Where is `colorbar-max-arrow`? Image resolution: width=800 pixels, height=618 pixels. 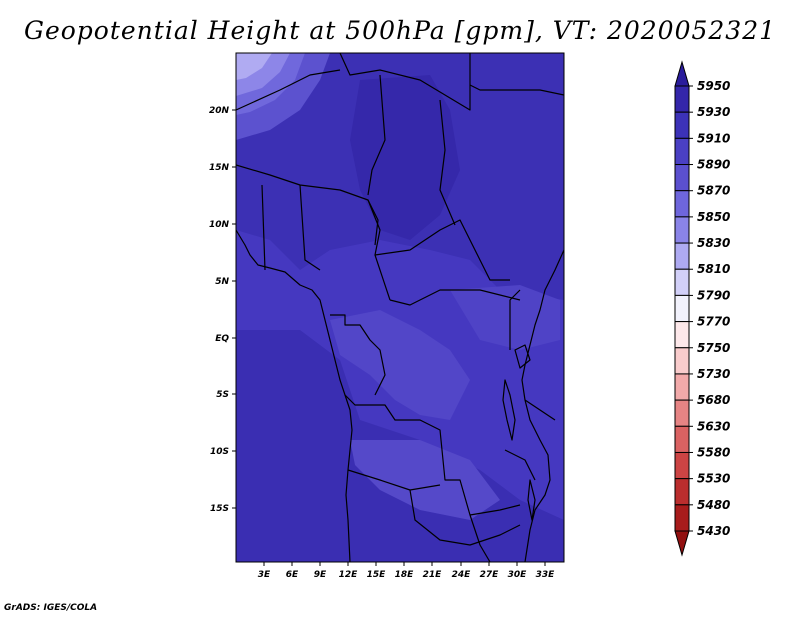 colorbar-max-arrow is located at coordinates (682, 73).